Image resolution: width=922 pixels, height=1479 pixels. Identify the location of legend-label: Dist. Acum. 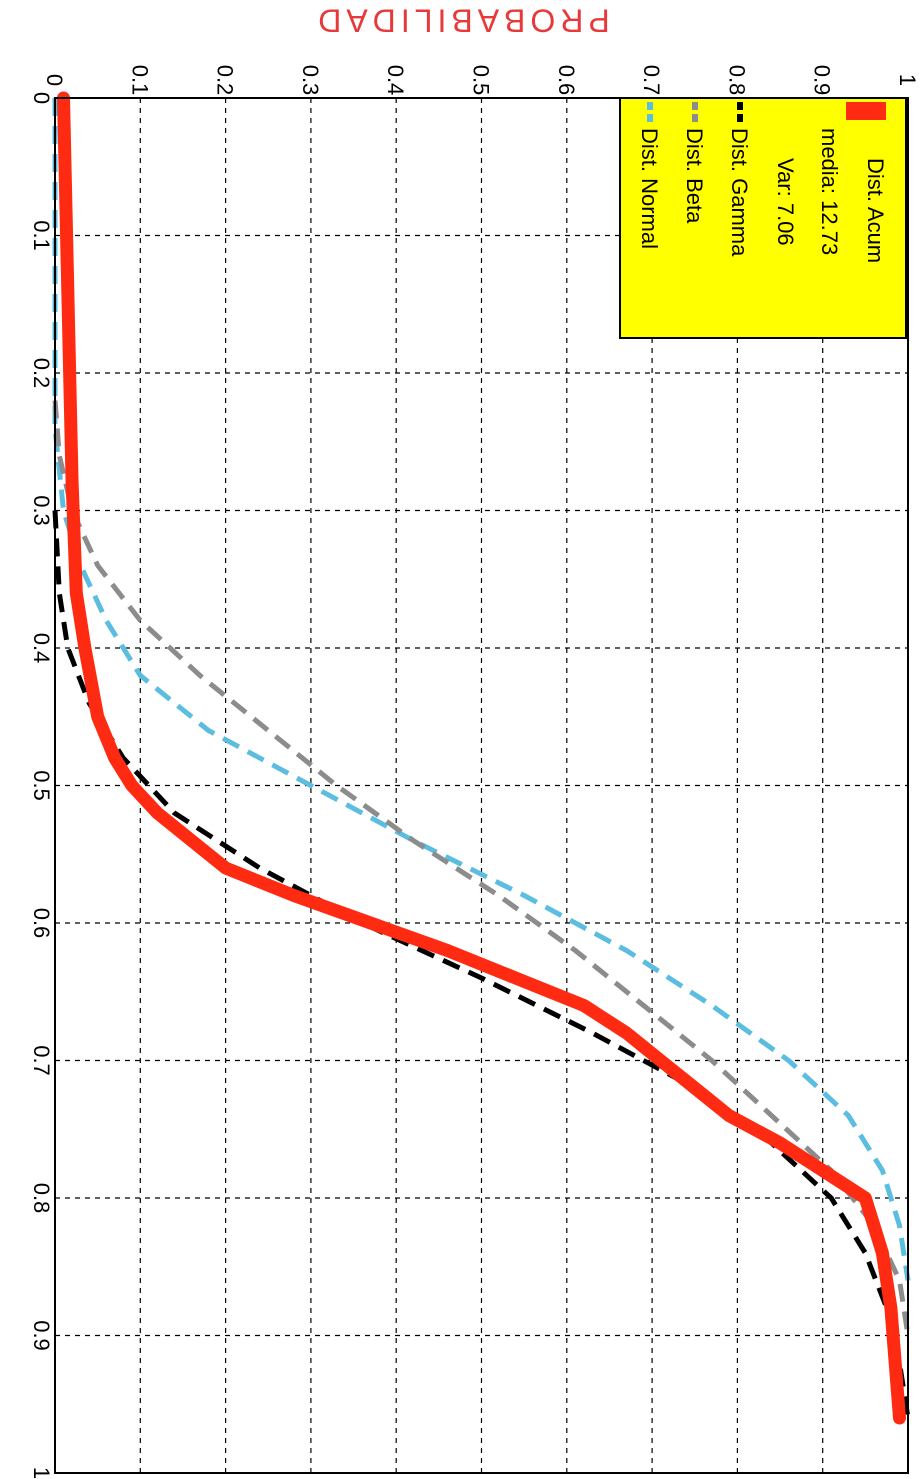
(875, 210).